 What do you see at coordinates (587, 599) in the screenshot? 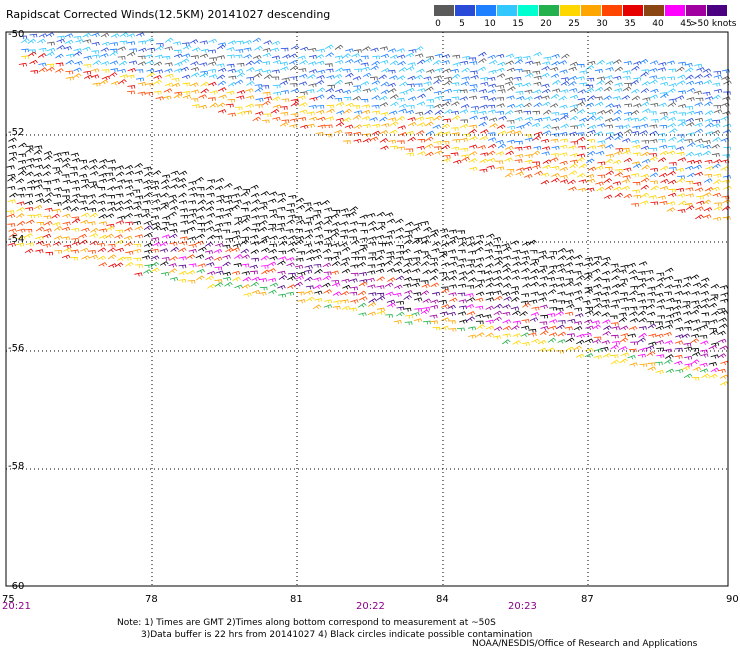
I see `lon-label-87: 87` at bounding box center [587, 599].